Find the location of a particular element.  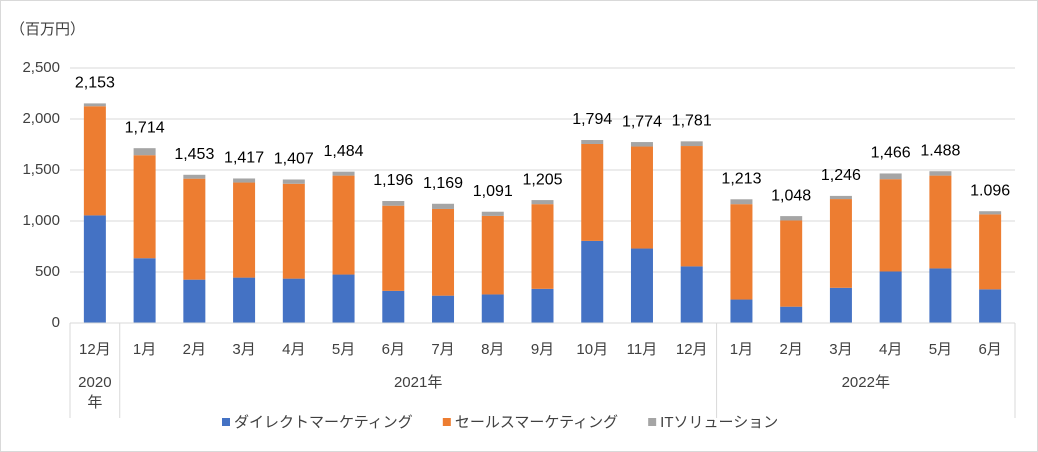

x-tick-label: 7月 is located at coordinates (442, 349).